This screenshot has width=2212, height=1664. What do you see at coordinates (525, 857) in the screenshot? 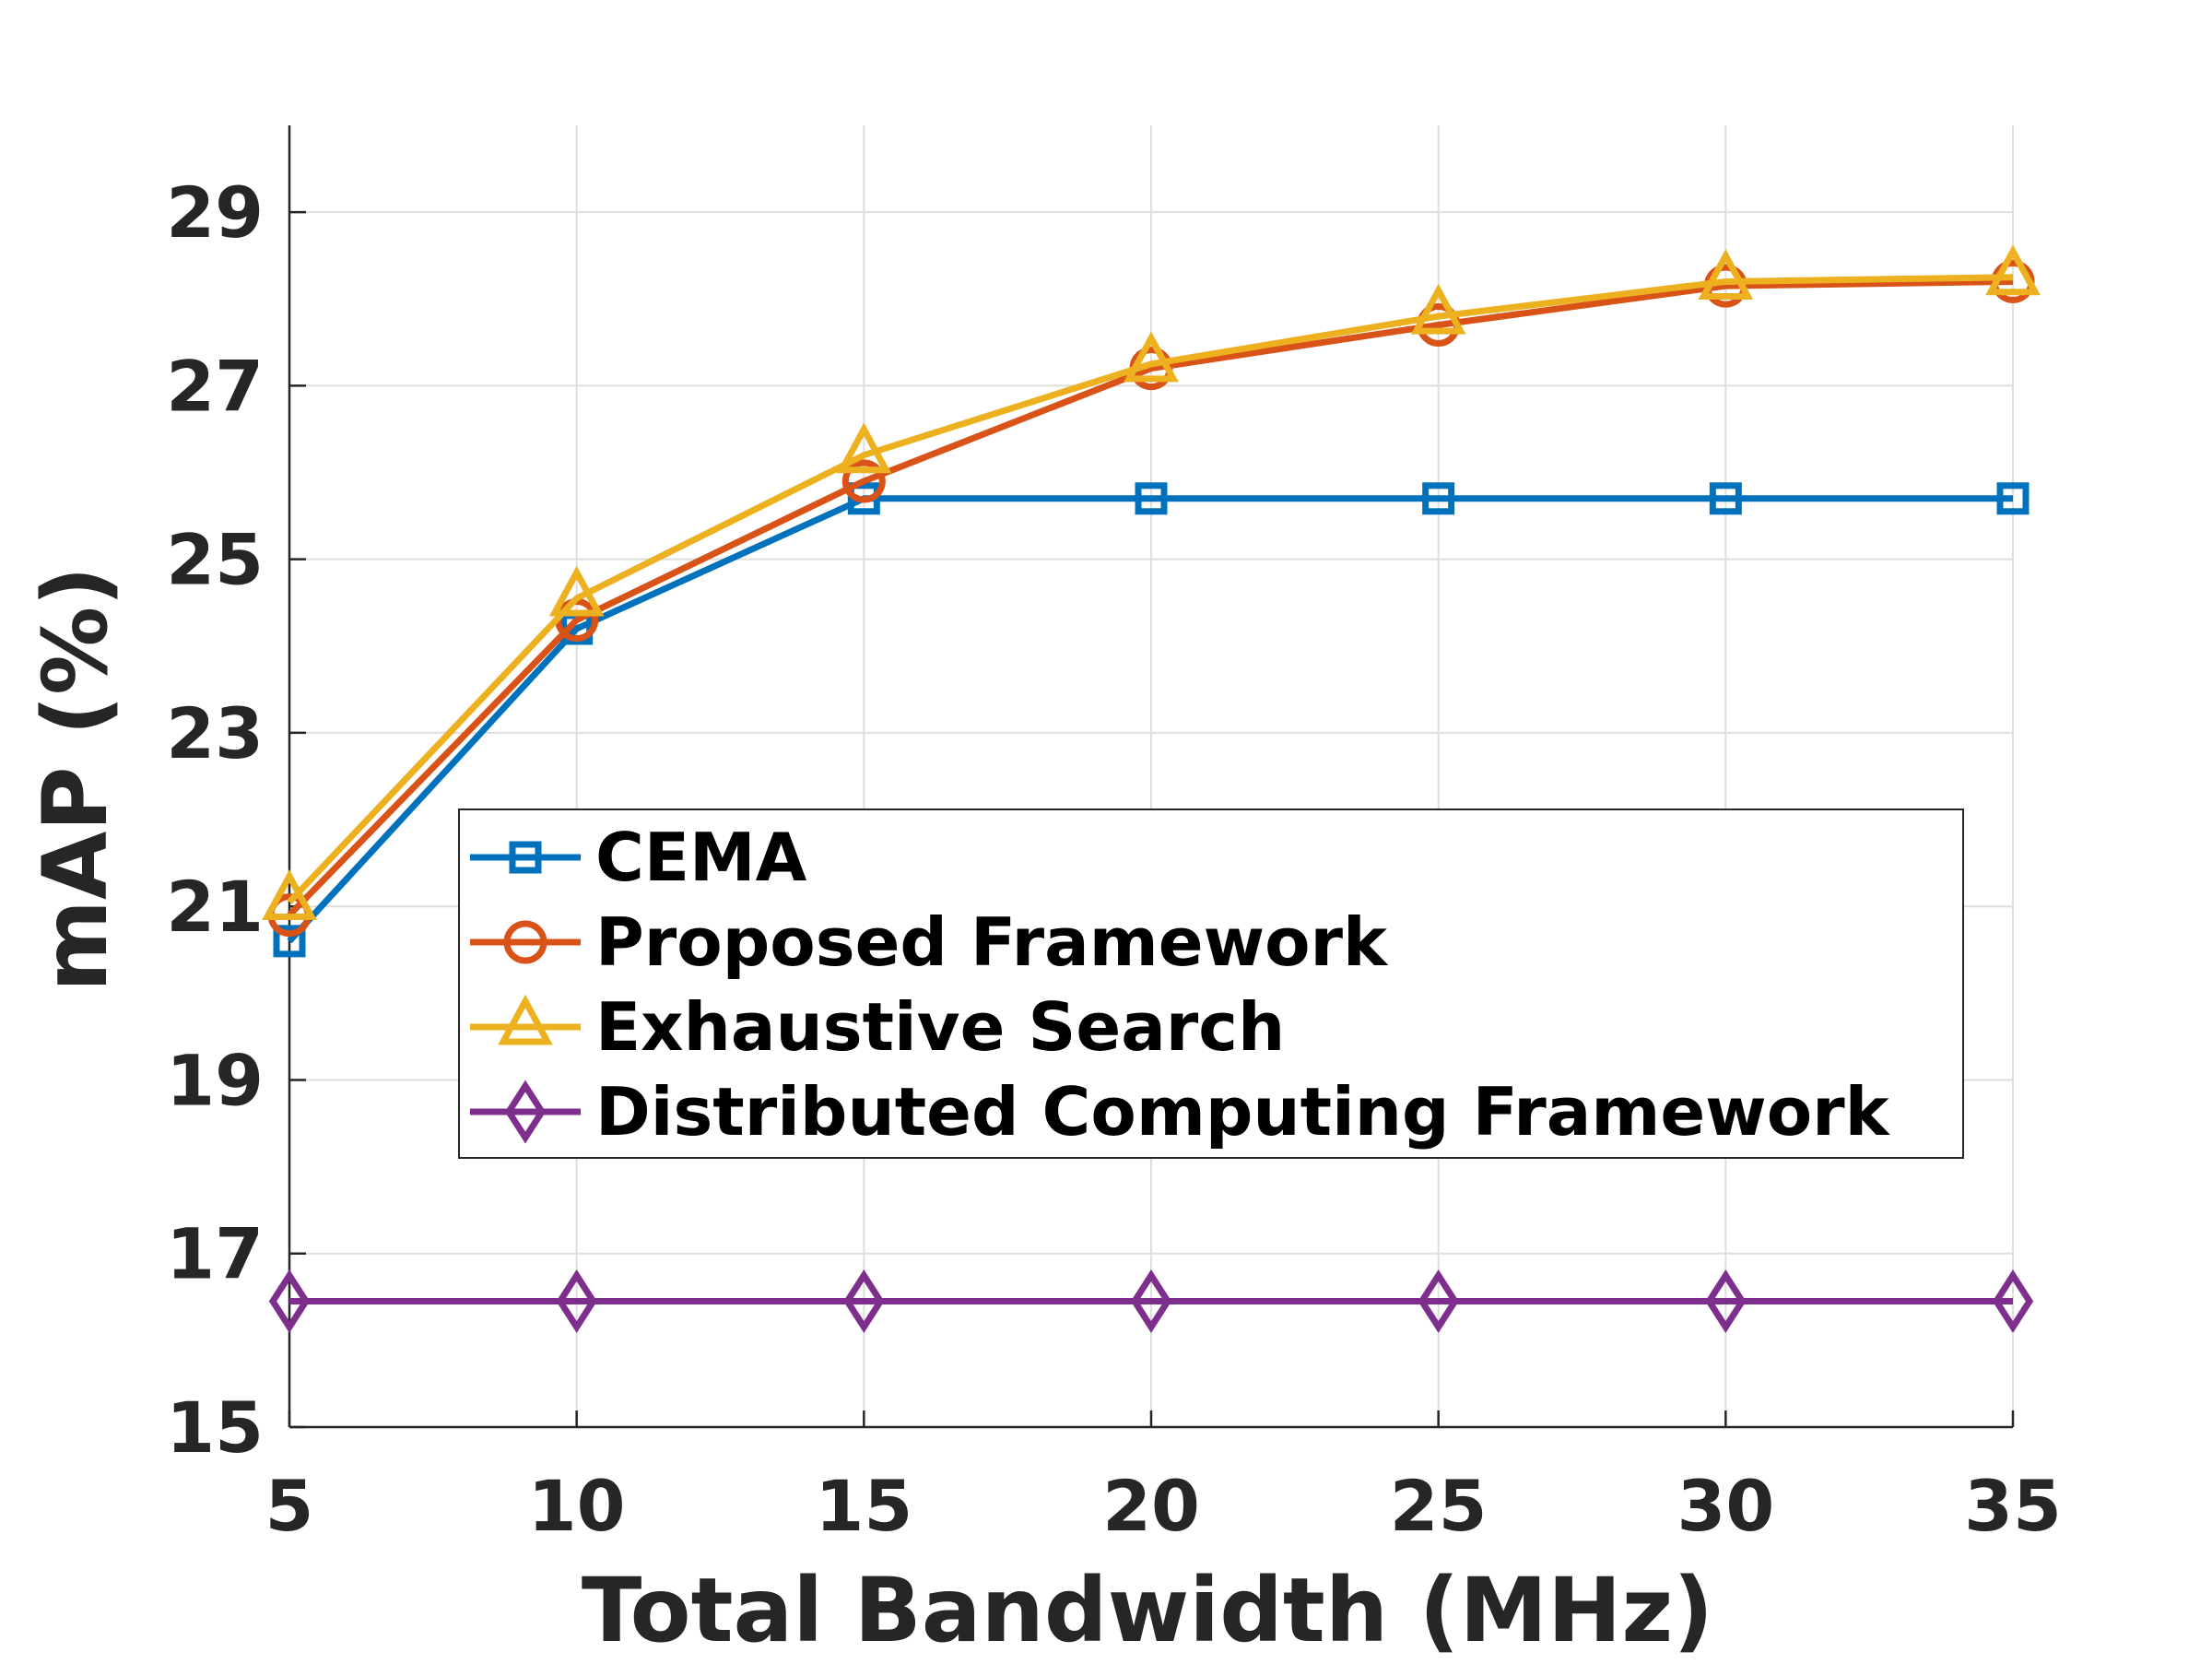
I see `legend-marker-square` at bounding box center [525, 857].